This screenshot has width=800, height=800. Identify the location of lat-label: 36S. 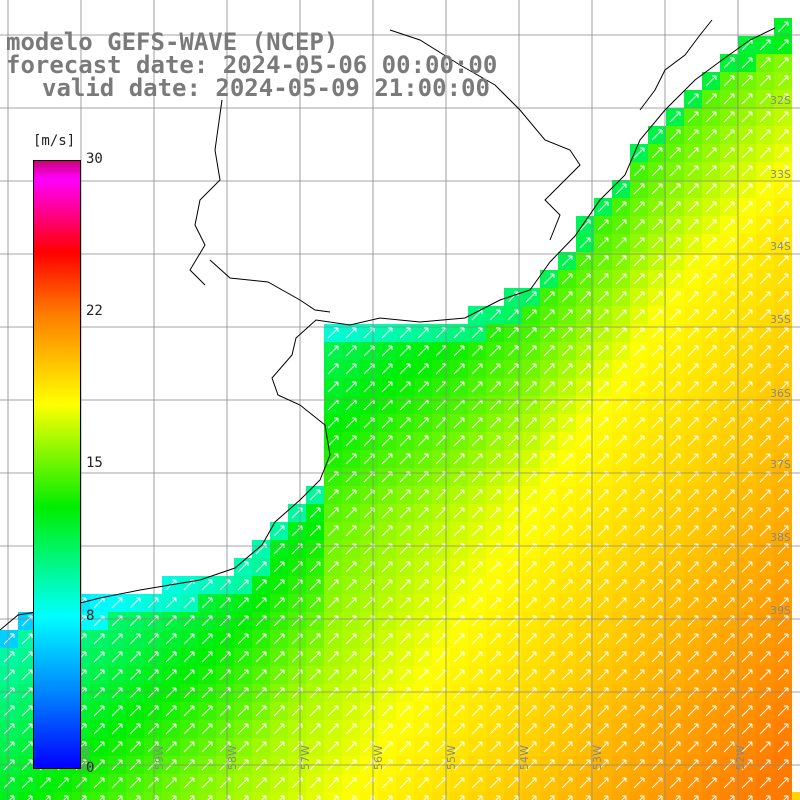
(780, 393).